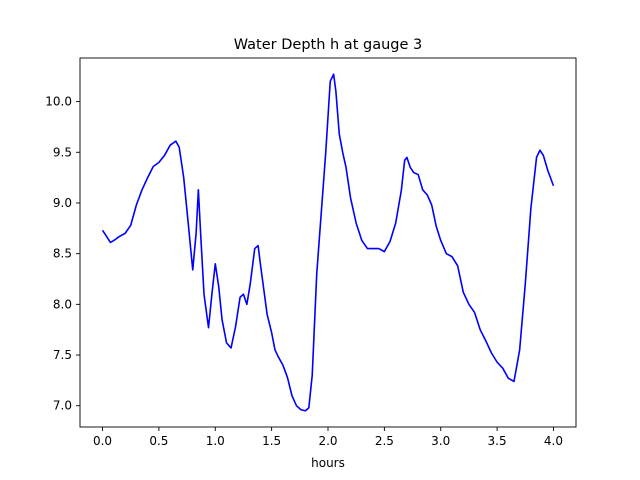 The width and height of the screenshot is (640, 480). Describe the element at coordinates (158, 441) in the screenshot. I see `x-tick-label: 0.5` at that location.